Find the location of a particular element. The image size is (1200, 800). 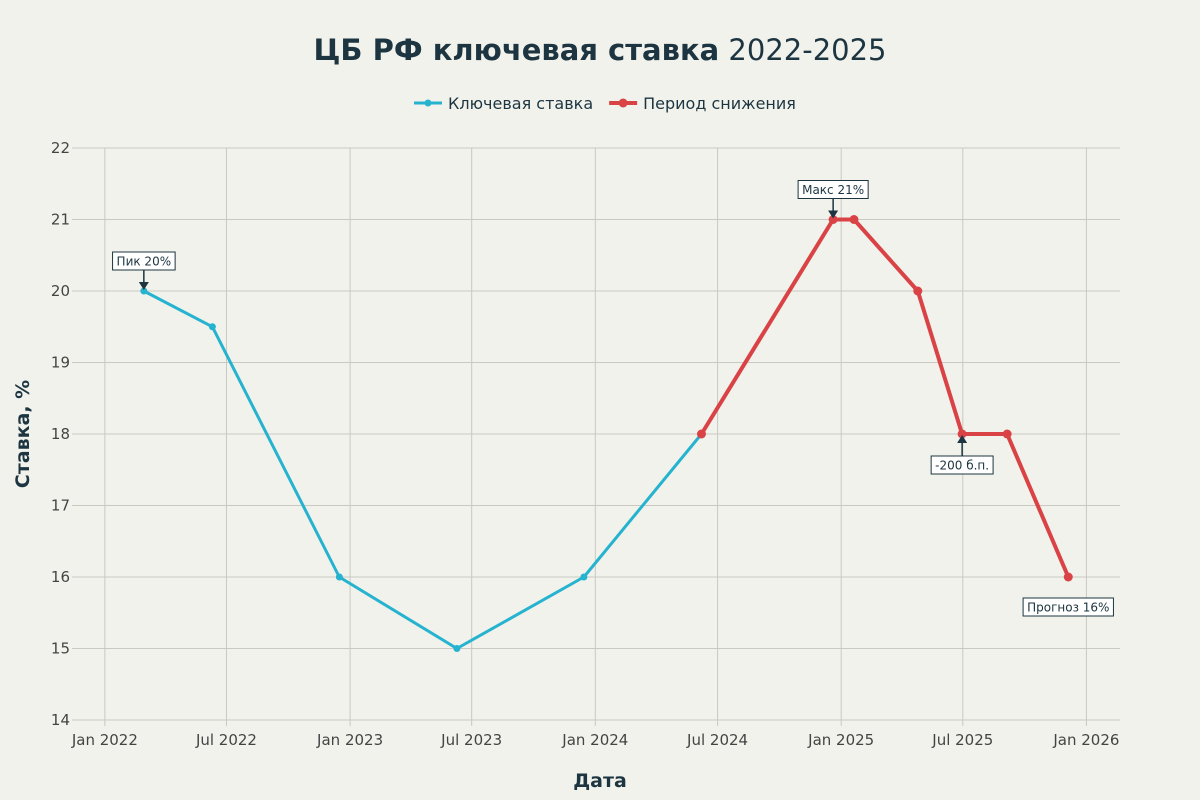

annotation-text: Макс 21% is located at coordinates (833, 190).